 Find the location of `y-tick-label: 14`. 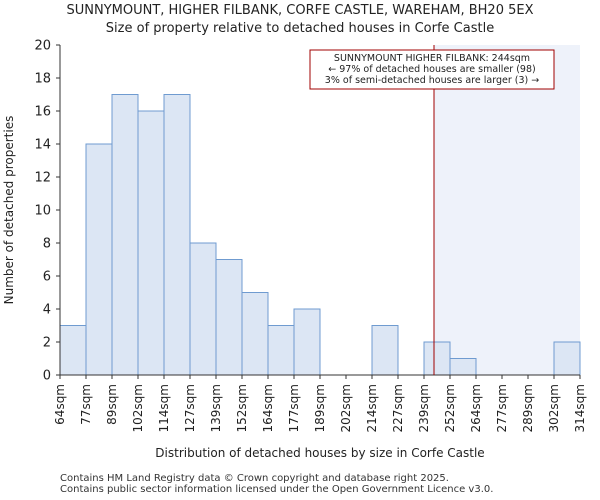

y-tick-label: 14 is located at coordinates (42, 145).